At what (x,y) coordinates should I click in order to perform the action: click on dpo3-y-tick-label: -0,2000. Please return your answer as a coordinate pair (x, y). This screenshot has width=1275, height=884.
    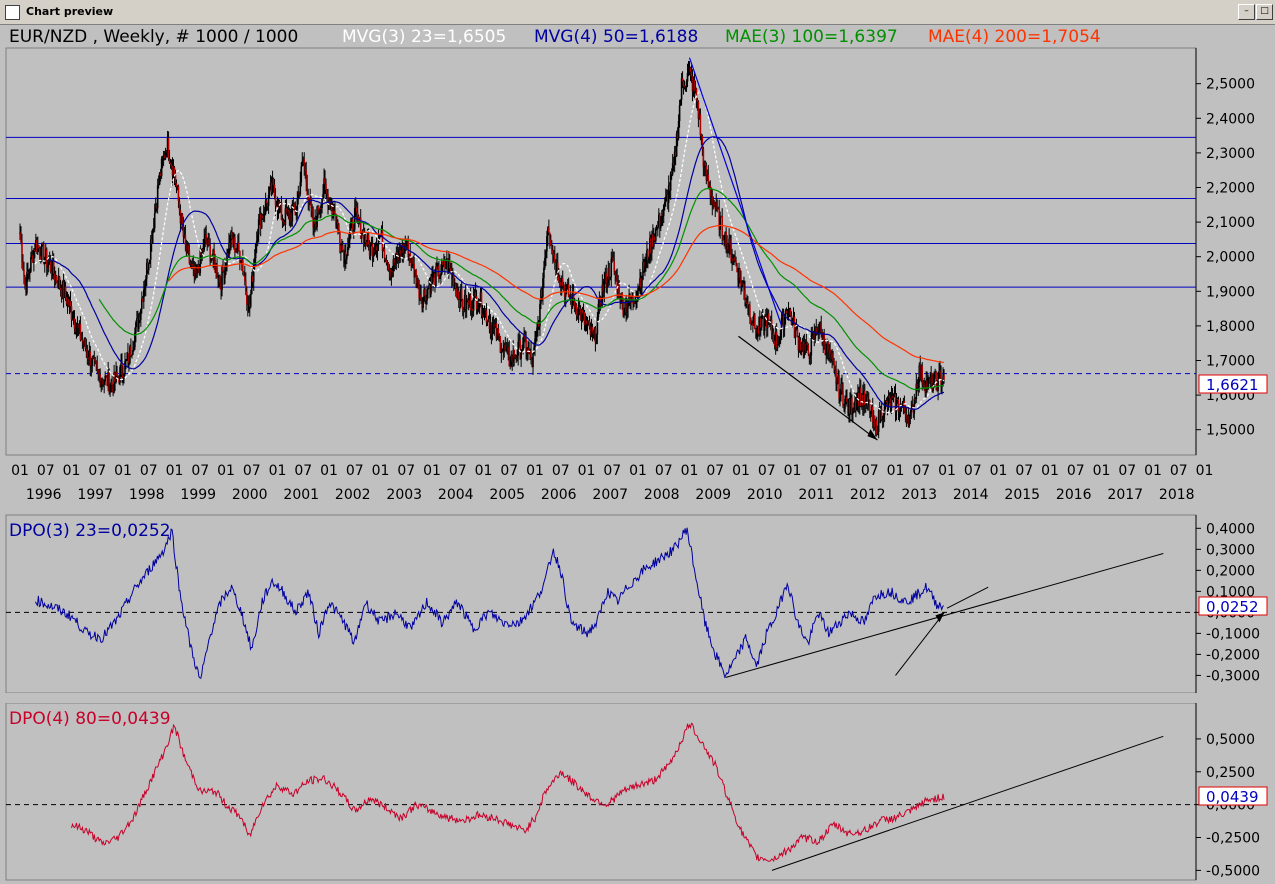
    Looking at the image, I should click on (1233, 655).